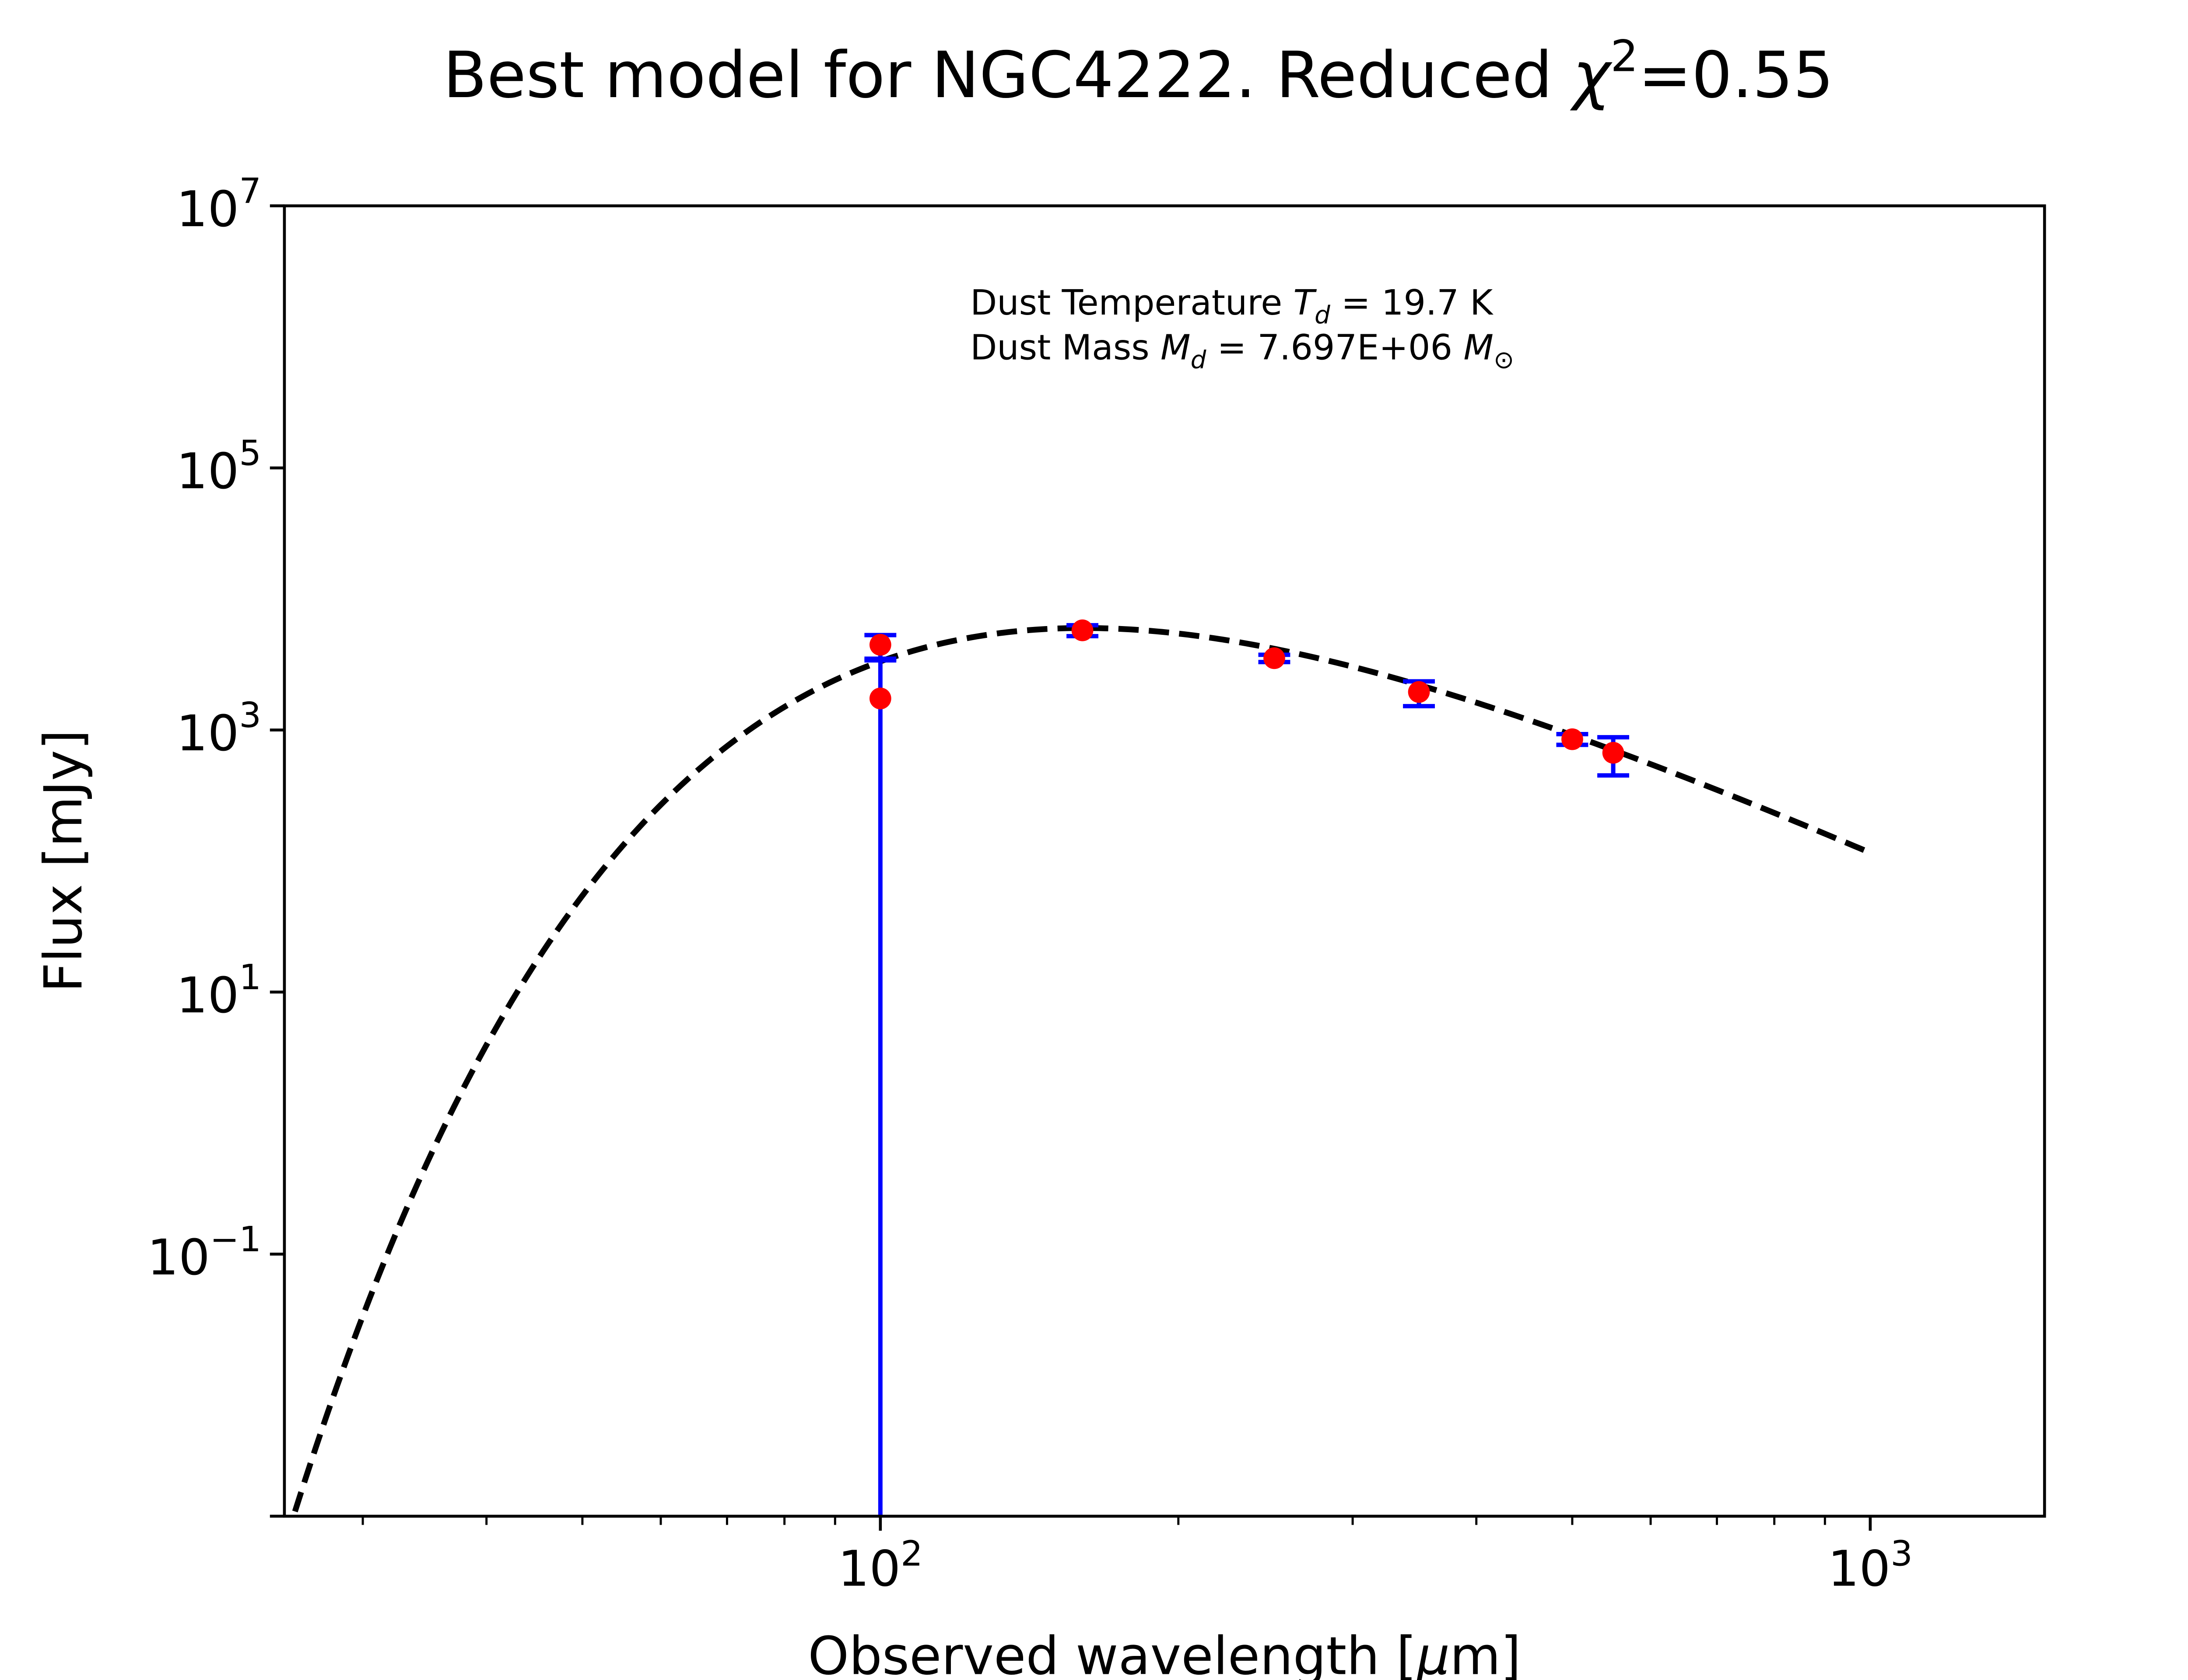 The image size is (2188, 1680). I want to click on ann2-prefix: Dust Mass, so click(1065, 347).